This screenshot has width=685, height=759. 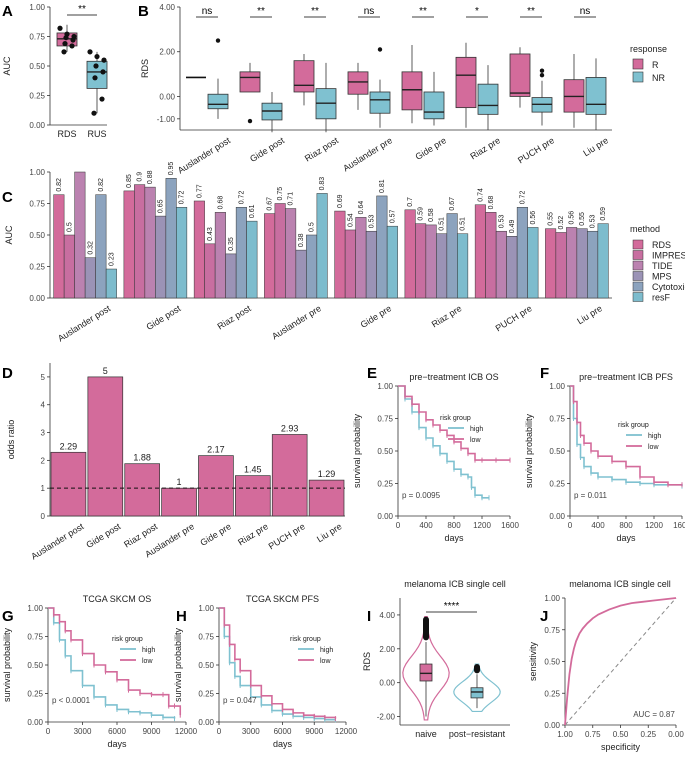 What do you see at coordinates (7, 373) in the screenshot?
I see `panel-label-d: D` at bounding box center [7, 373].